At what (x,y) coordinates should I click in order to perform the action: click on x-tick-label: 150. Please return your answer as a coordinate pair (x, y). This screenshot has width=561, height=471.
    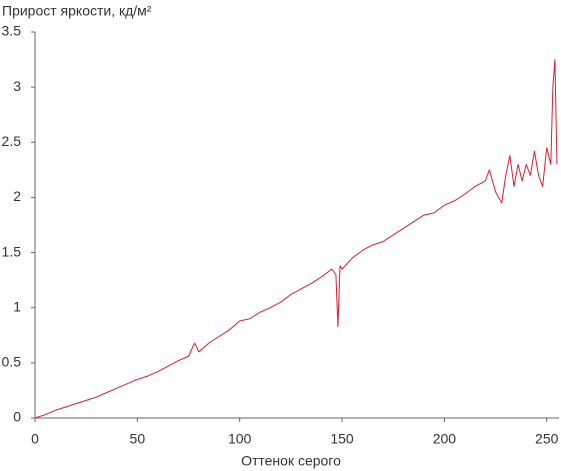
    Looking at the image, I should click on (342, 439).